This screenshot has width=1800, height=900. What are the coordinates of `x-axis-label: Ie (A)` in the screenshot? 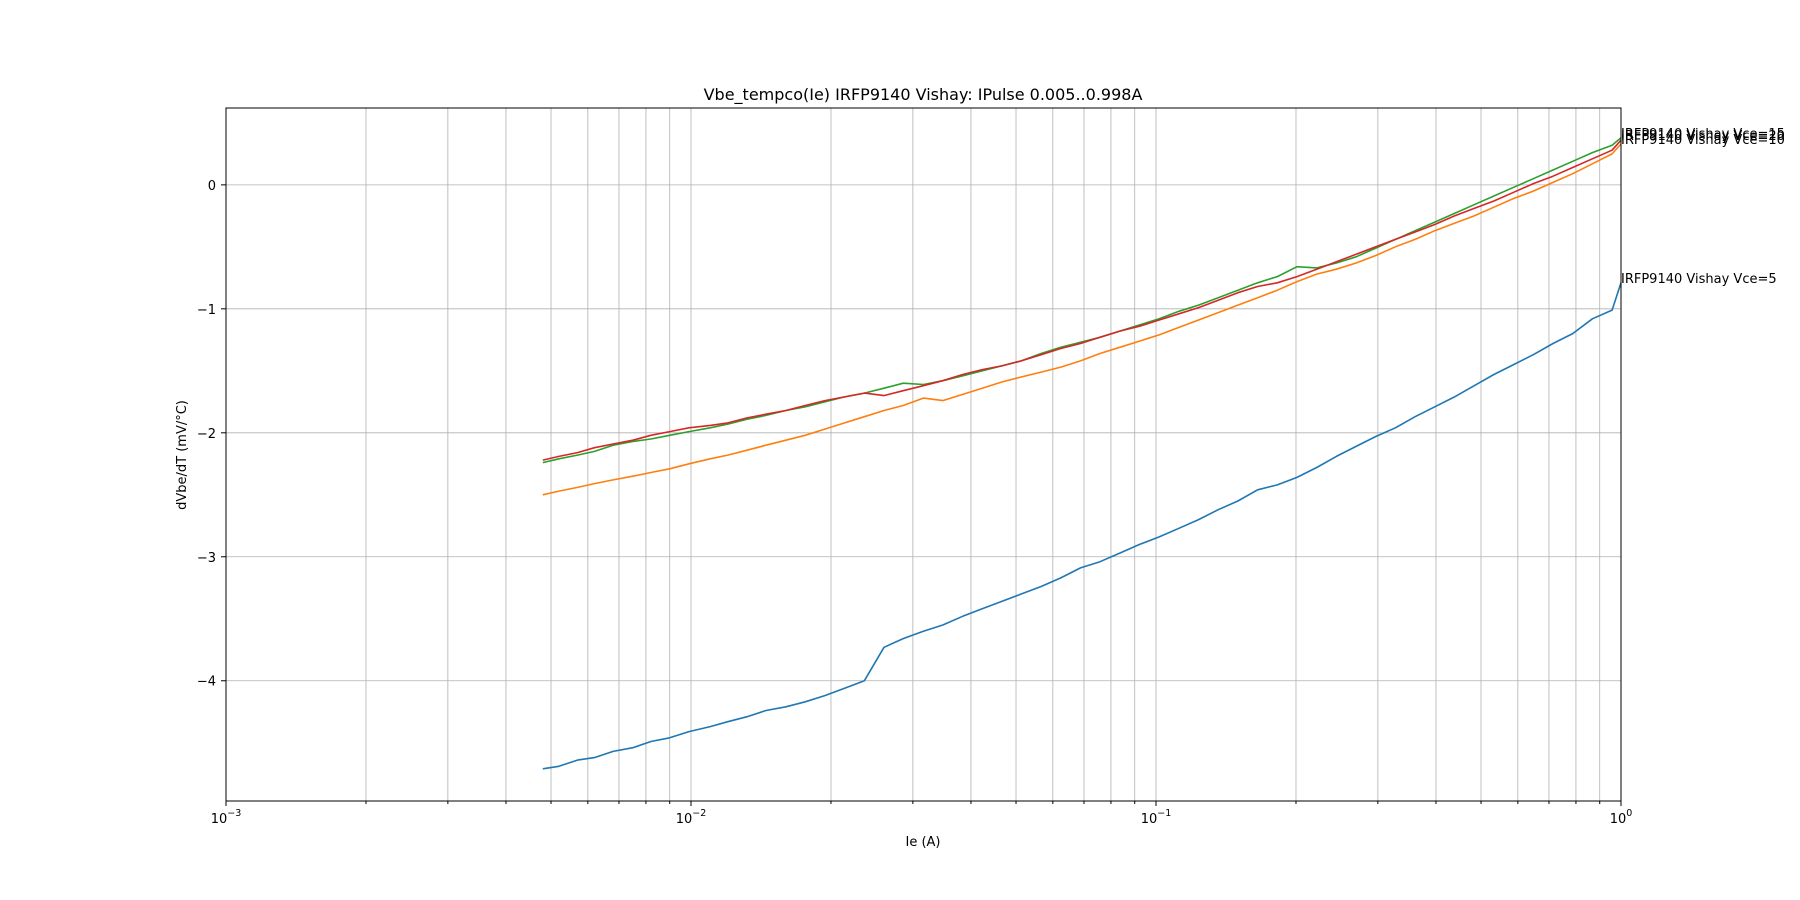 It's located at (922, 842).